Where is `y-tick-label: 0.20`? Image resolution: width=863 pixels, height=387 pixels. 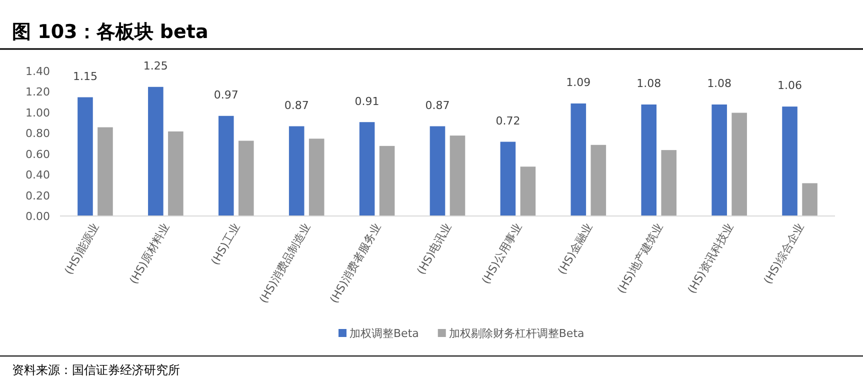 y-tick-label: 0.20 is located at coordinates (38, 195).